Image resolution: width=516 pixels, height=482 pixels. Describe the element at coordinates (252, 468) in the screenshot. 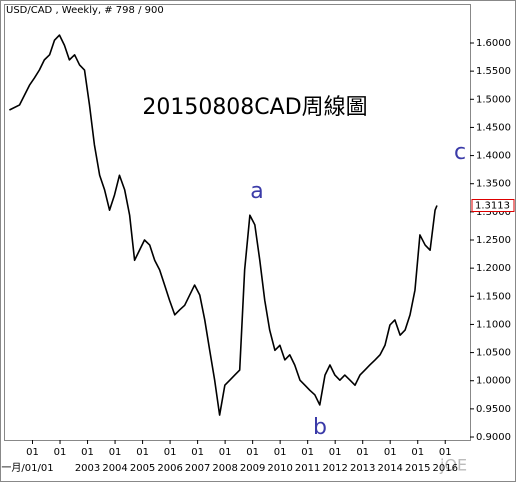

I see `x-year-label: 2009` at that location.